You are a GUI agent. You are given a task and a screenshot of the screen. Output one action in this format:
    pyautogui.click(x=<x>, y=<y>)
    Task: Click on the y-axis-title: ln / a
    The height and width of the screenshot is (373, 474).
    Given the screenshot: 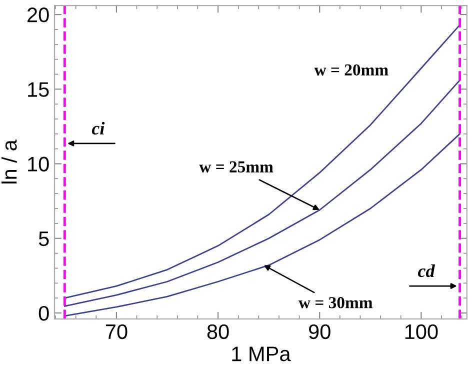 What is the action you would take?
    pyautogui.click(x=9, y=162)
    